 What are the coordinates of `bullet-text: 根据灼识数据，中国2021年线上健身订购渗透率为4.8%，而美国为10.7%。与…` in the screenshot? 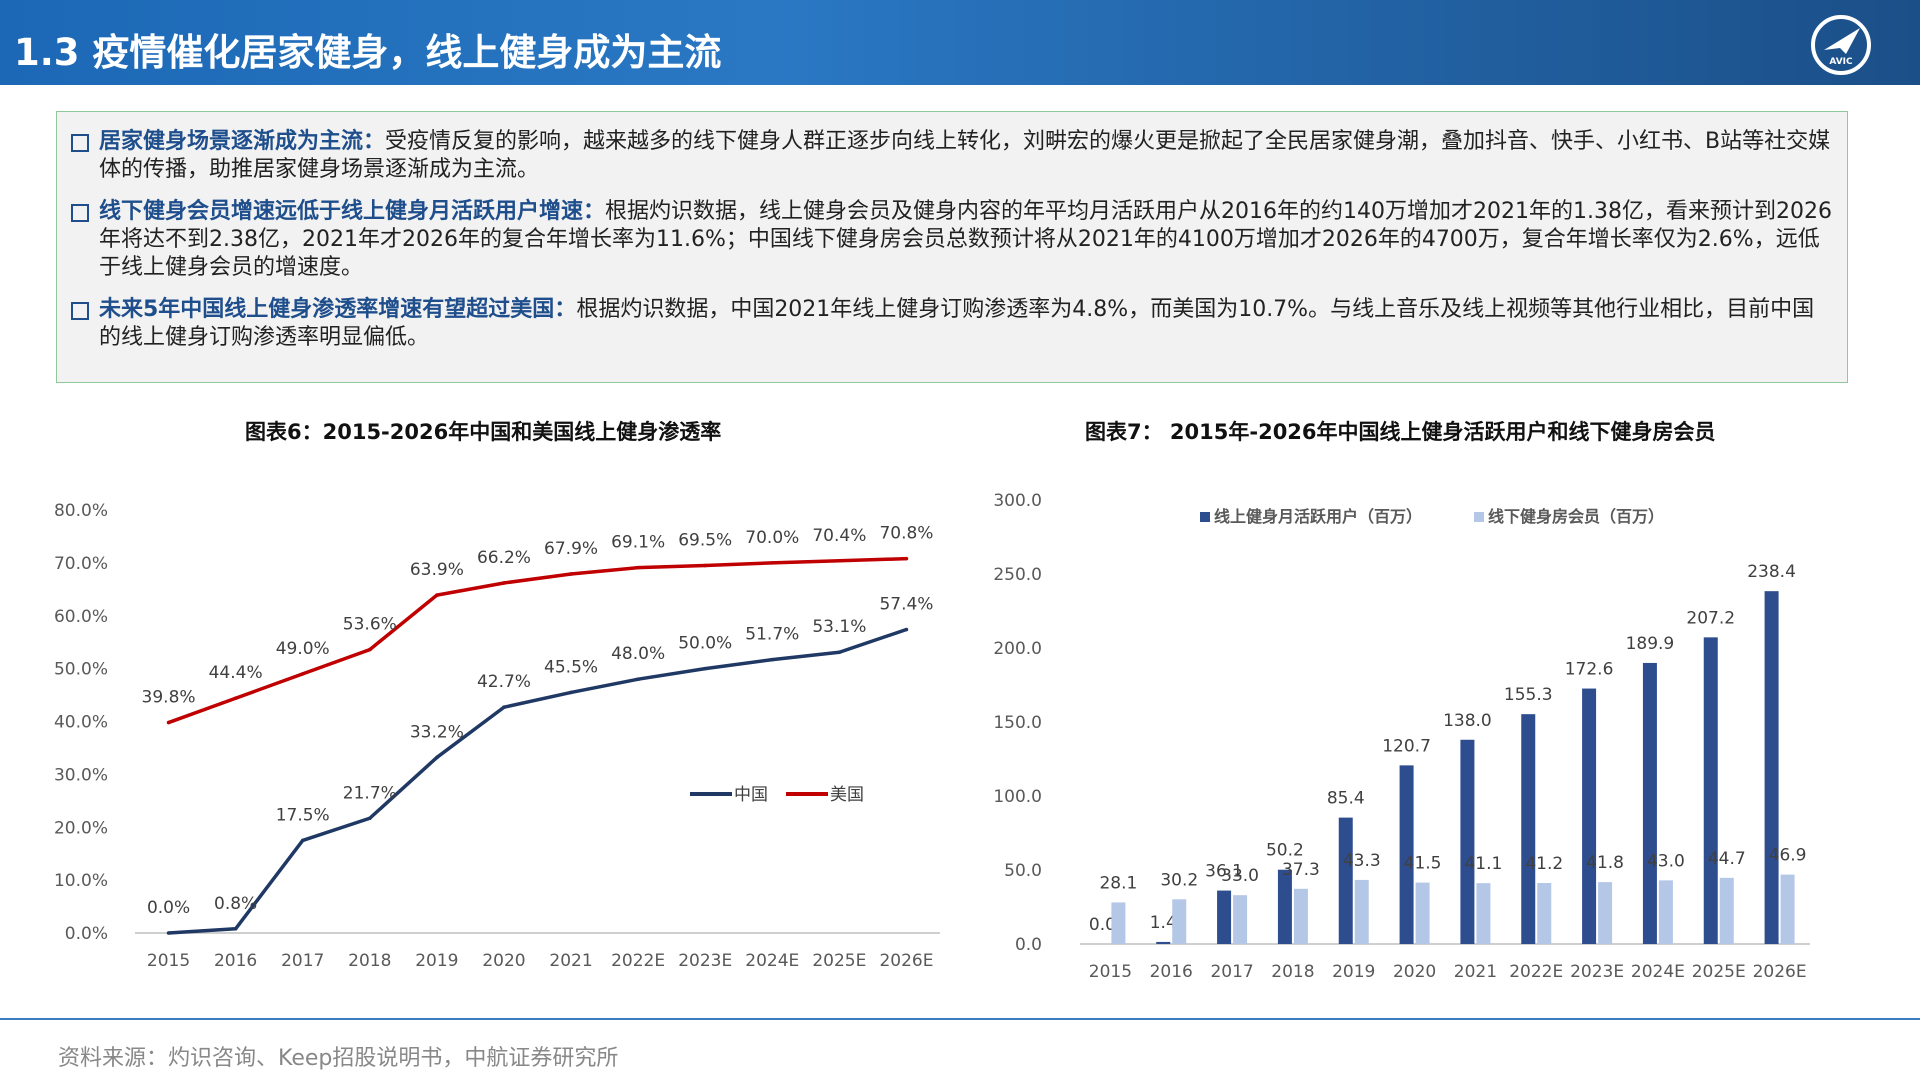 It's located at (957, 323).